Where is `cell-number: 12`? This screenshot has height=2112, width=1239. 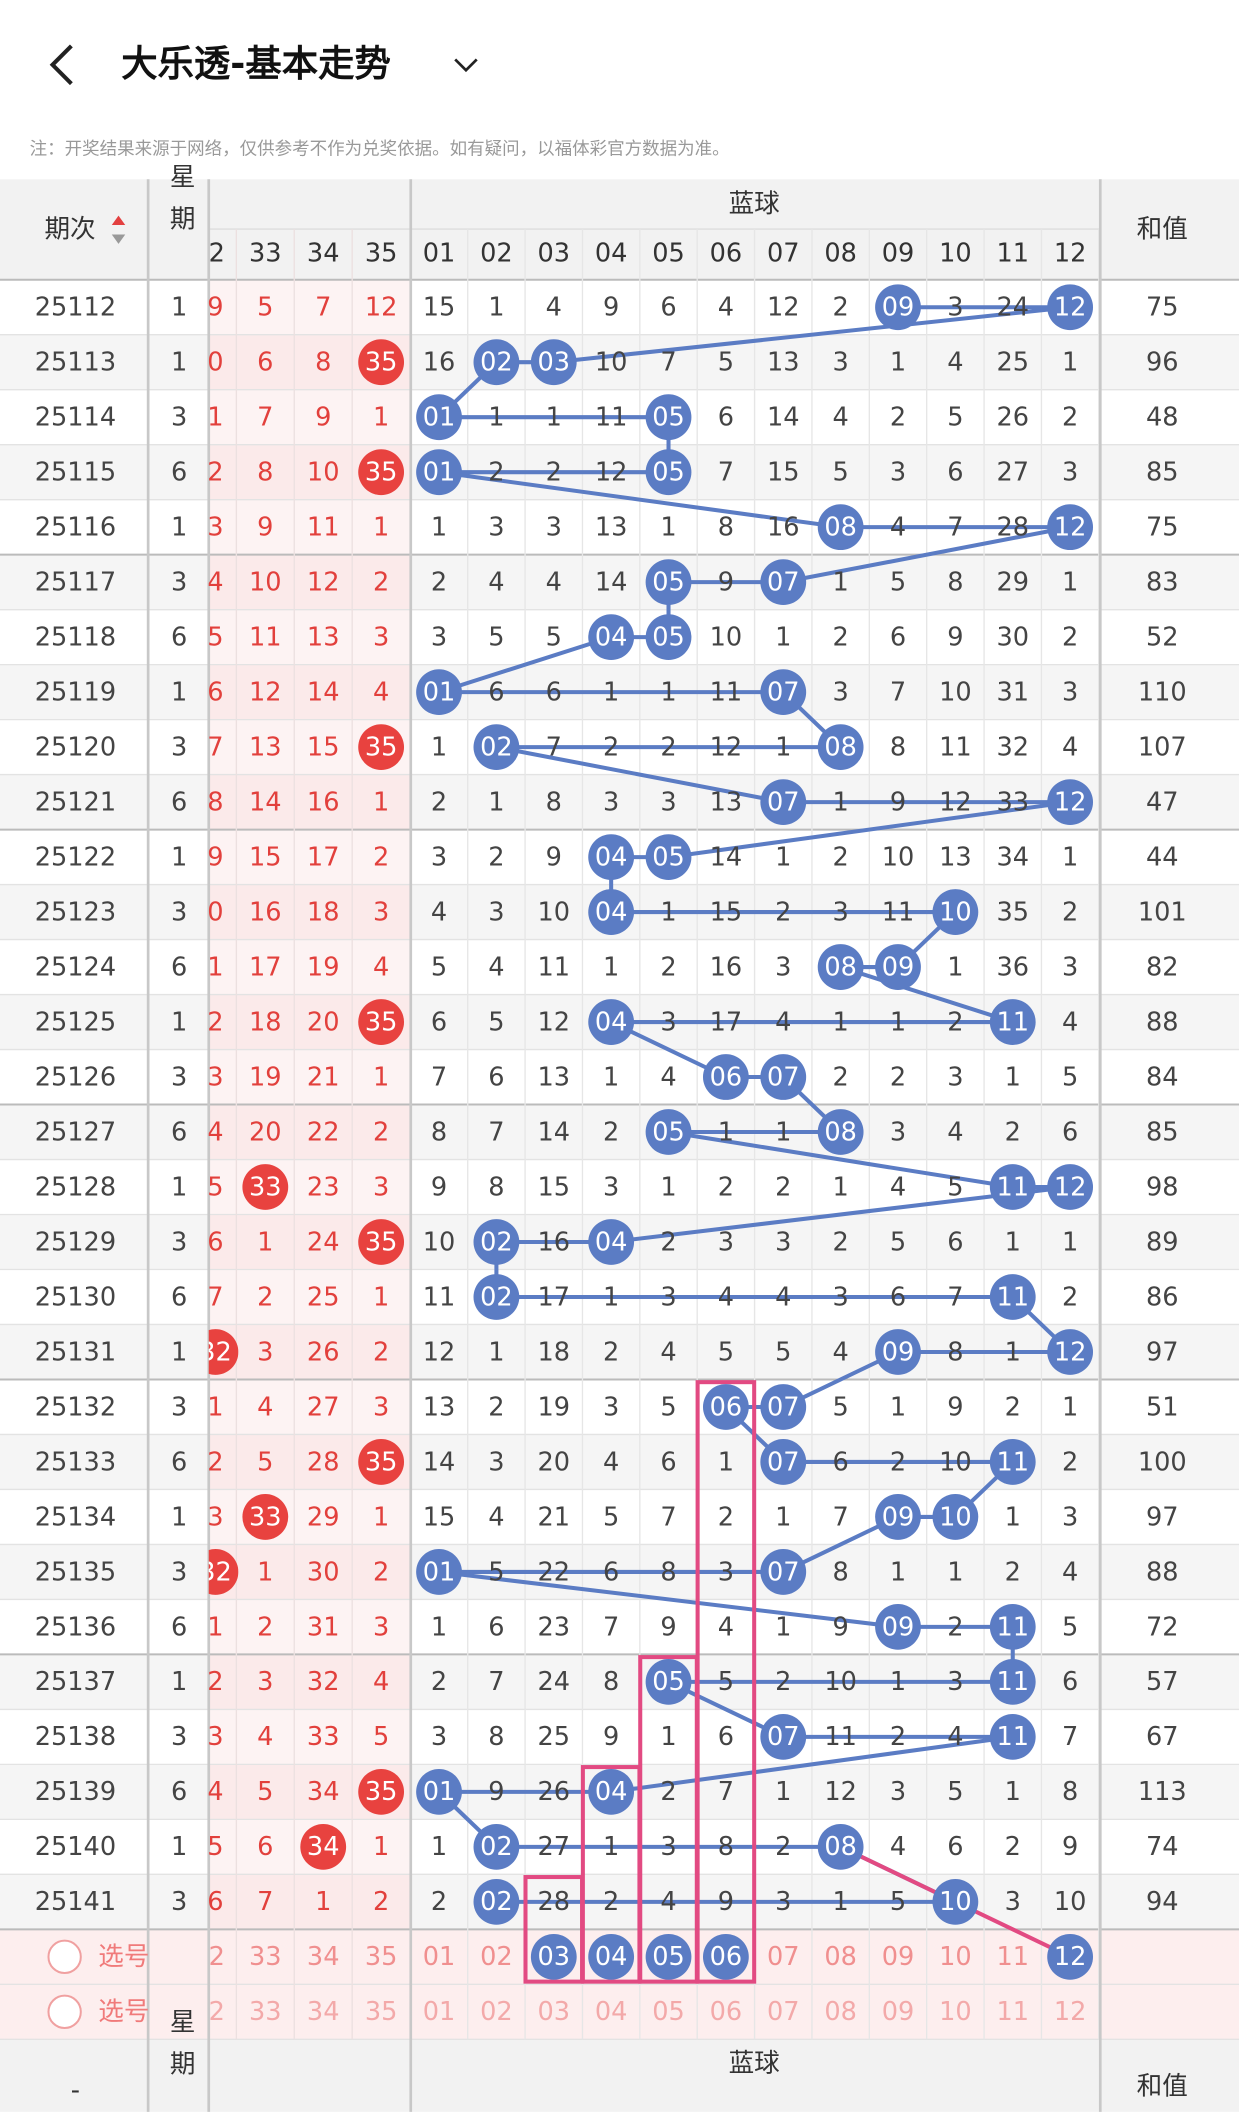
cell-number: 12 is located at coordinates (726, 747).